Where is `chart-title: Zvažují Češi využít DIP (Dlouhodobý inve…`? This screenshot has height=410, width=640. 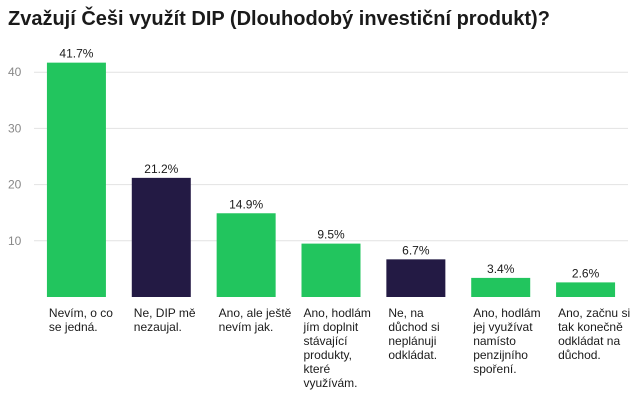 chart-title: Zvažují Češi využít DIP (Dlouhodobý inve… is located at coordinates (279, 19).